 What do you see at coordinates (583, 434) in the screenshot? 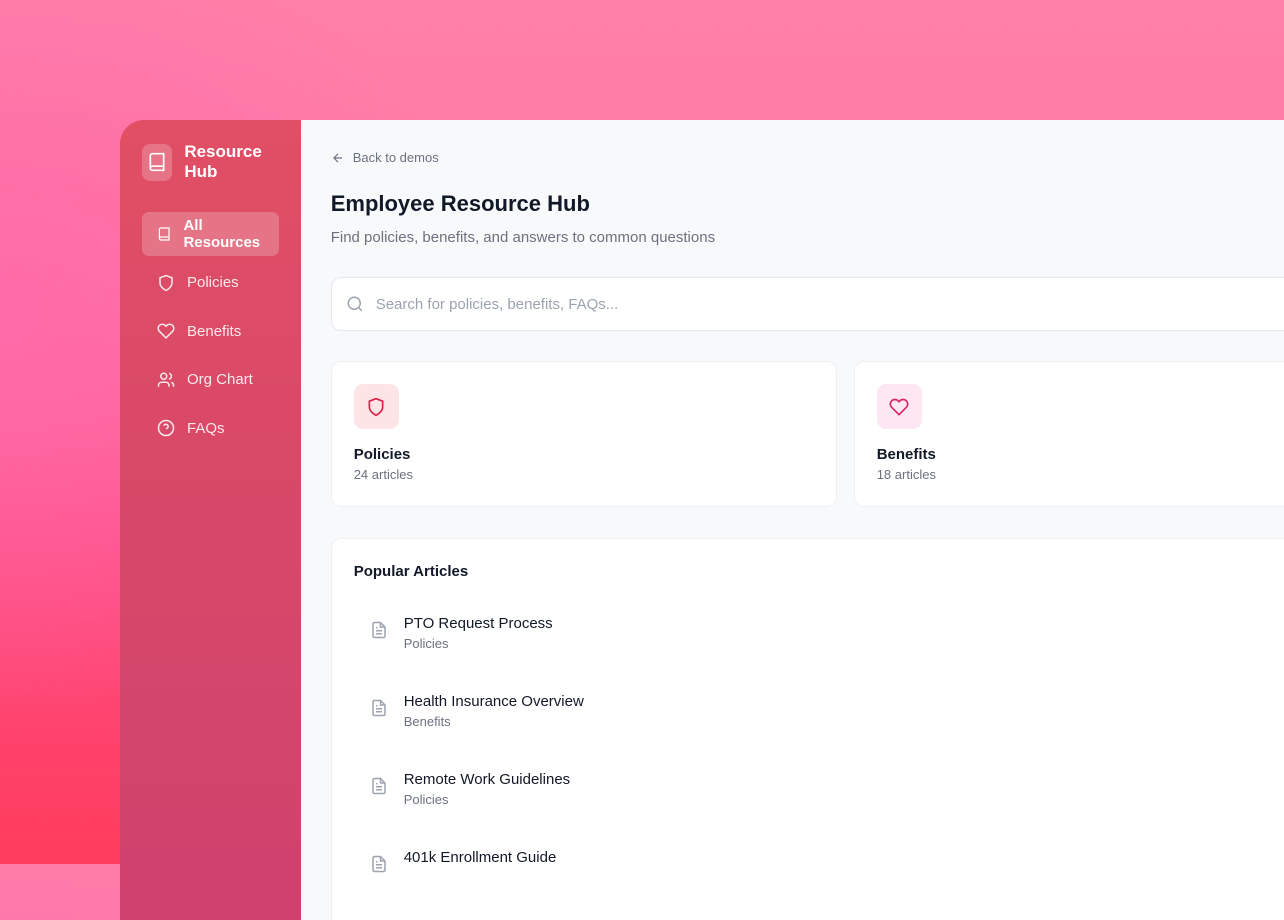
I see `category-card-policies: Policies 24 articles` at bounding box center [583, 434].